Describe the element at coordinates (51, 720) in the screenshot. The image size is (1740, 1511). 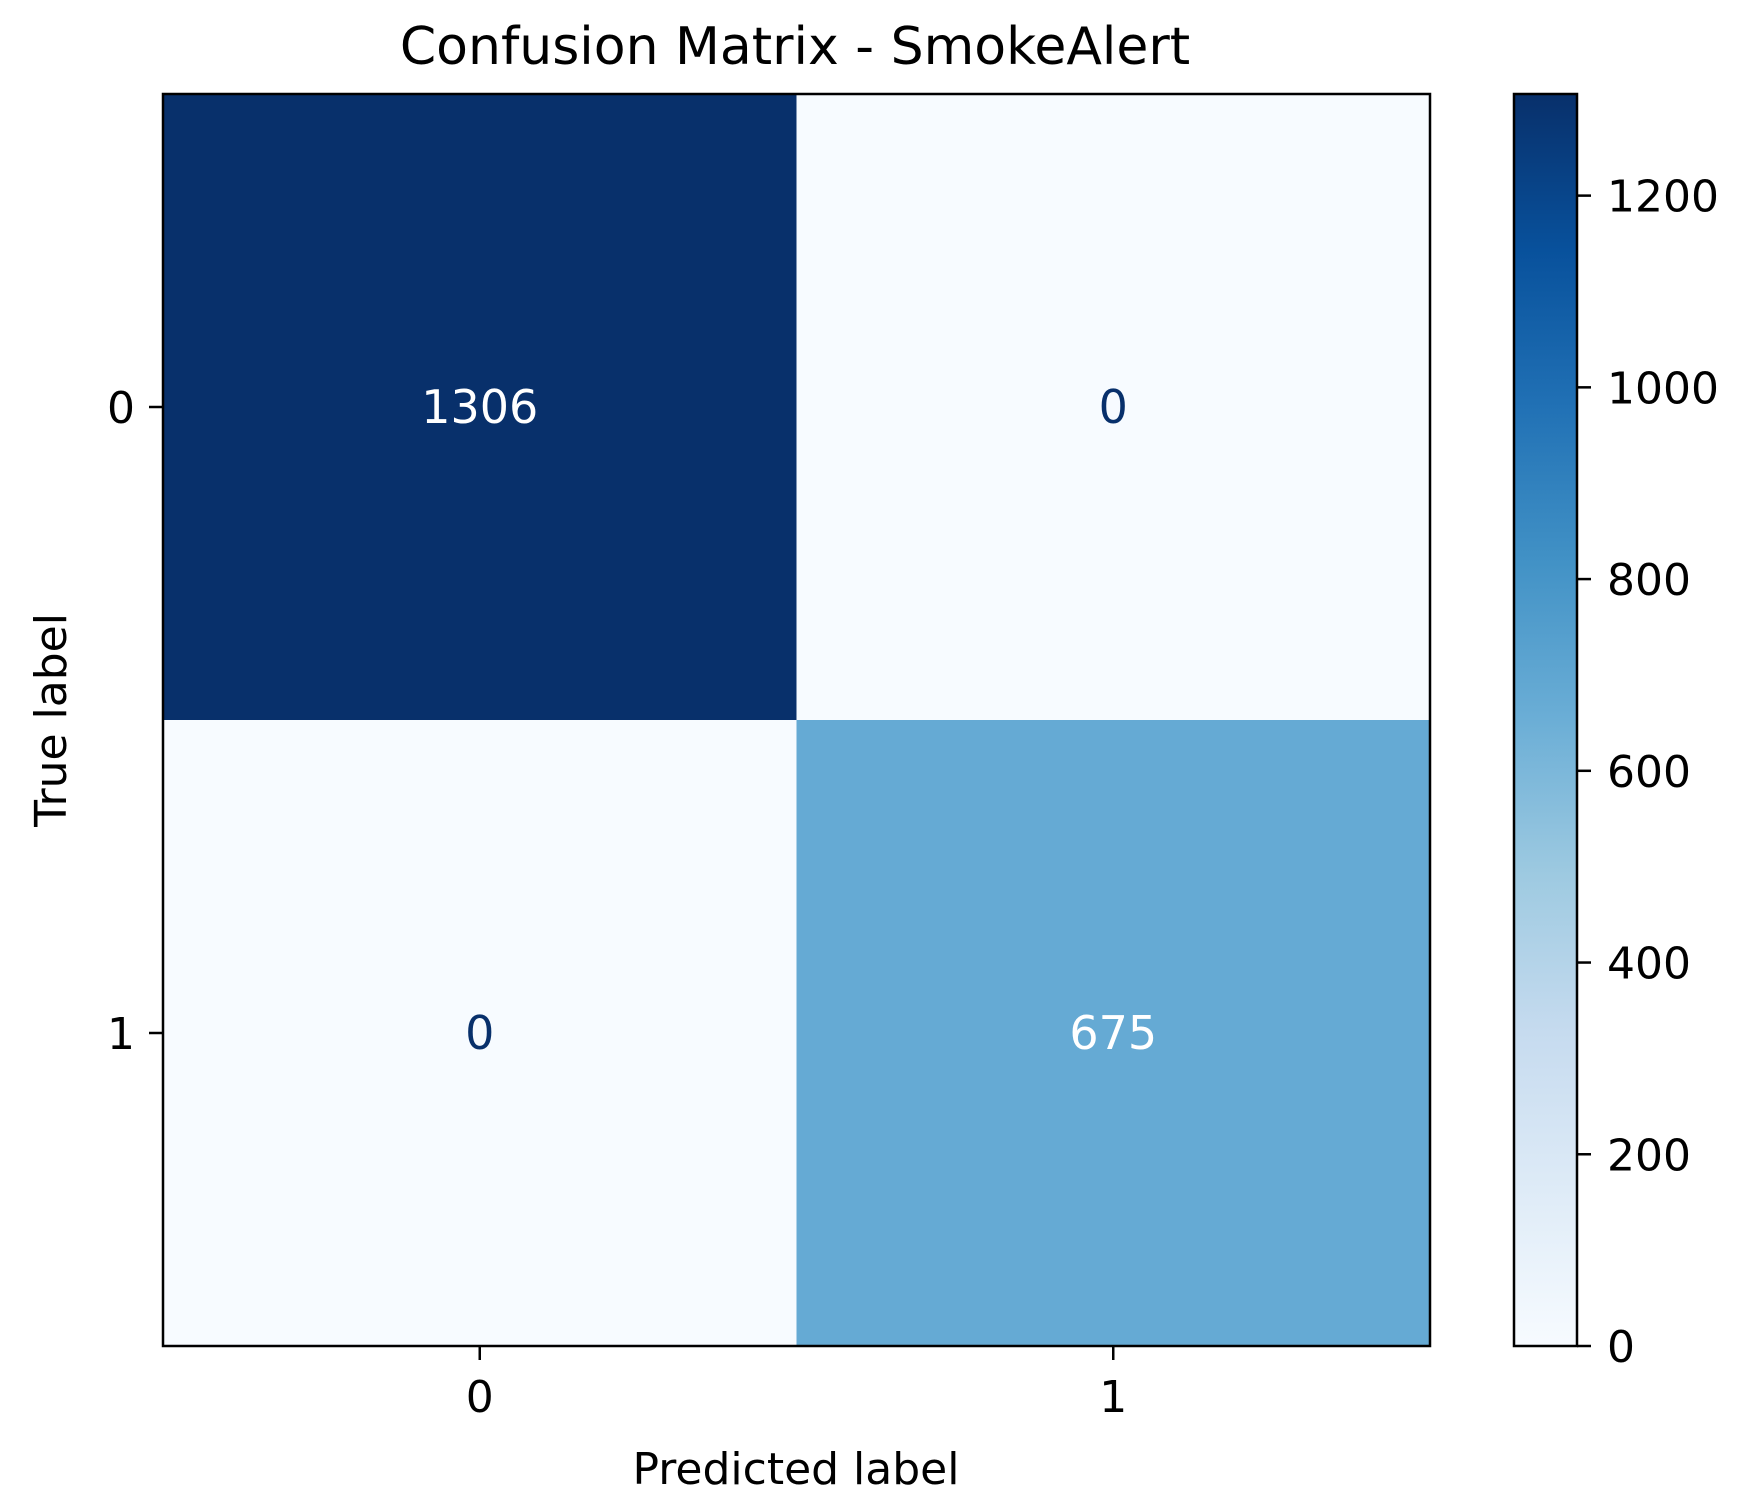
I see `y-axis-label: True label` at that location.